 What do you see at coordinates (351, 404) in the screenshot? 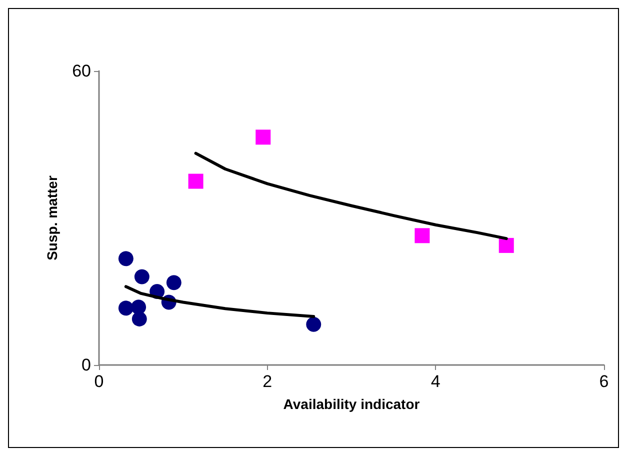
I see `x-axis-title: Availability indicator` at bounding box center [351, 404].